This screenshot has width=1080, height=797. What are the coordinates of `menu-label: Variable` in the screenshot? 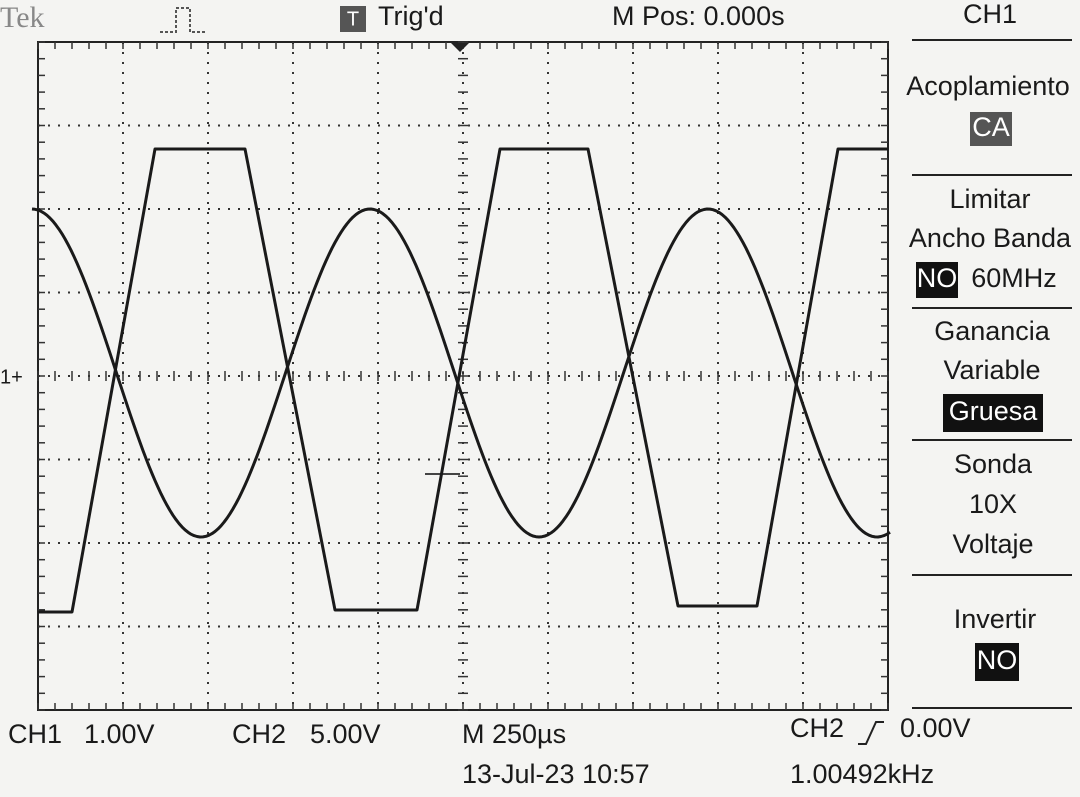 It's located at (991, 370).